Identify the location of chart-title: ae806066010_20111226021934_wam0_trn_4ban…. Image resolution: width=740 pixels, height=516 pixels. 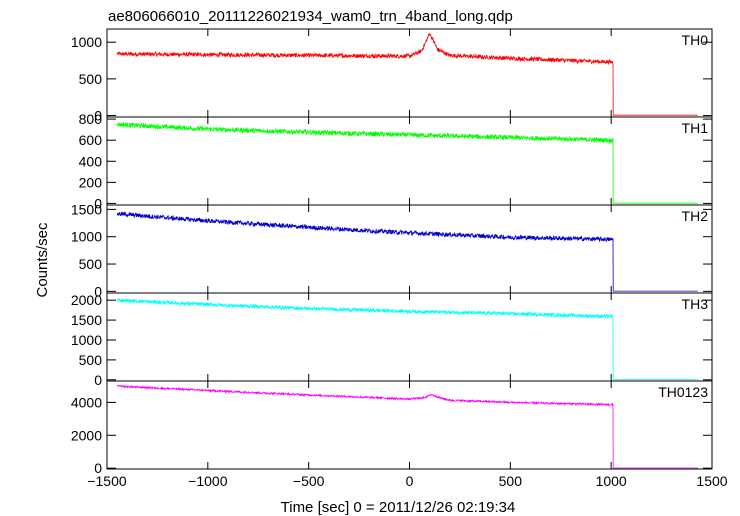
(310, 16).